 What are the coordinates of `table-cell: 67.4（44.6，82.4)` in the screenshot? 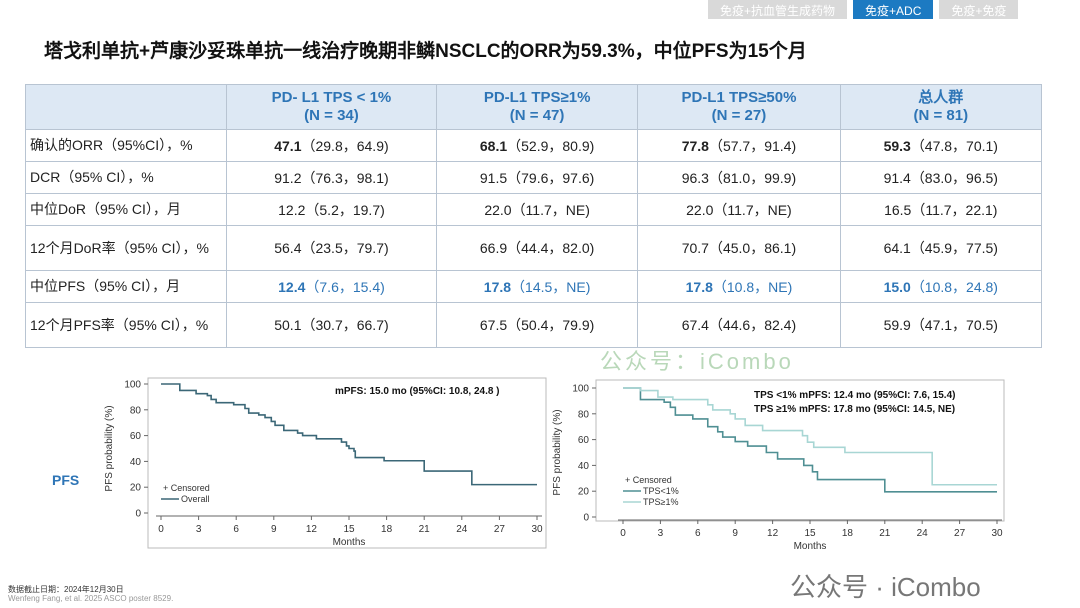 It's located at (739, 325).